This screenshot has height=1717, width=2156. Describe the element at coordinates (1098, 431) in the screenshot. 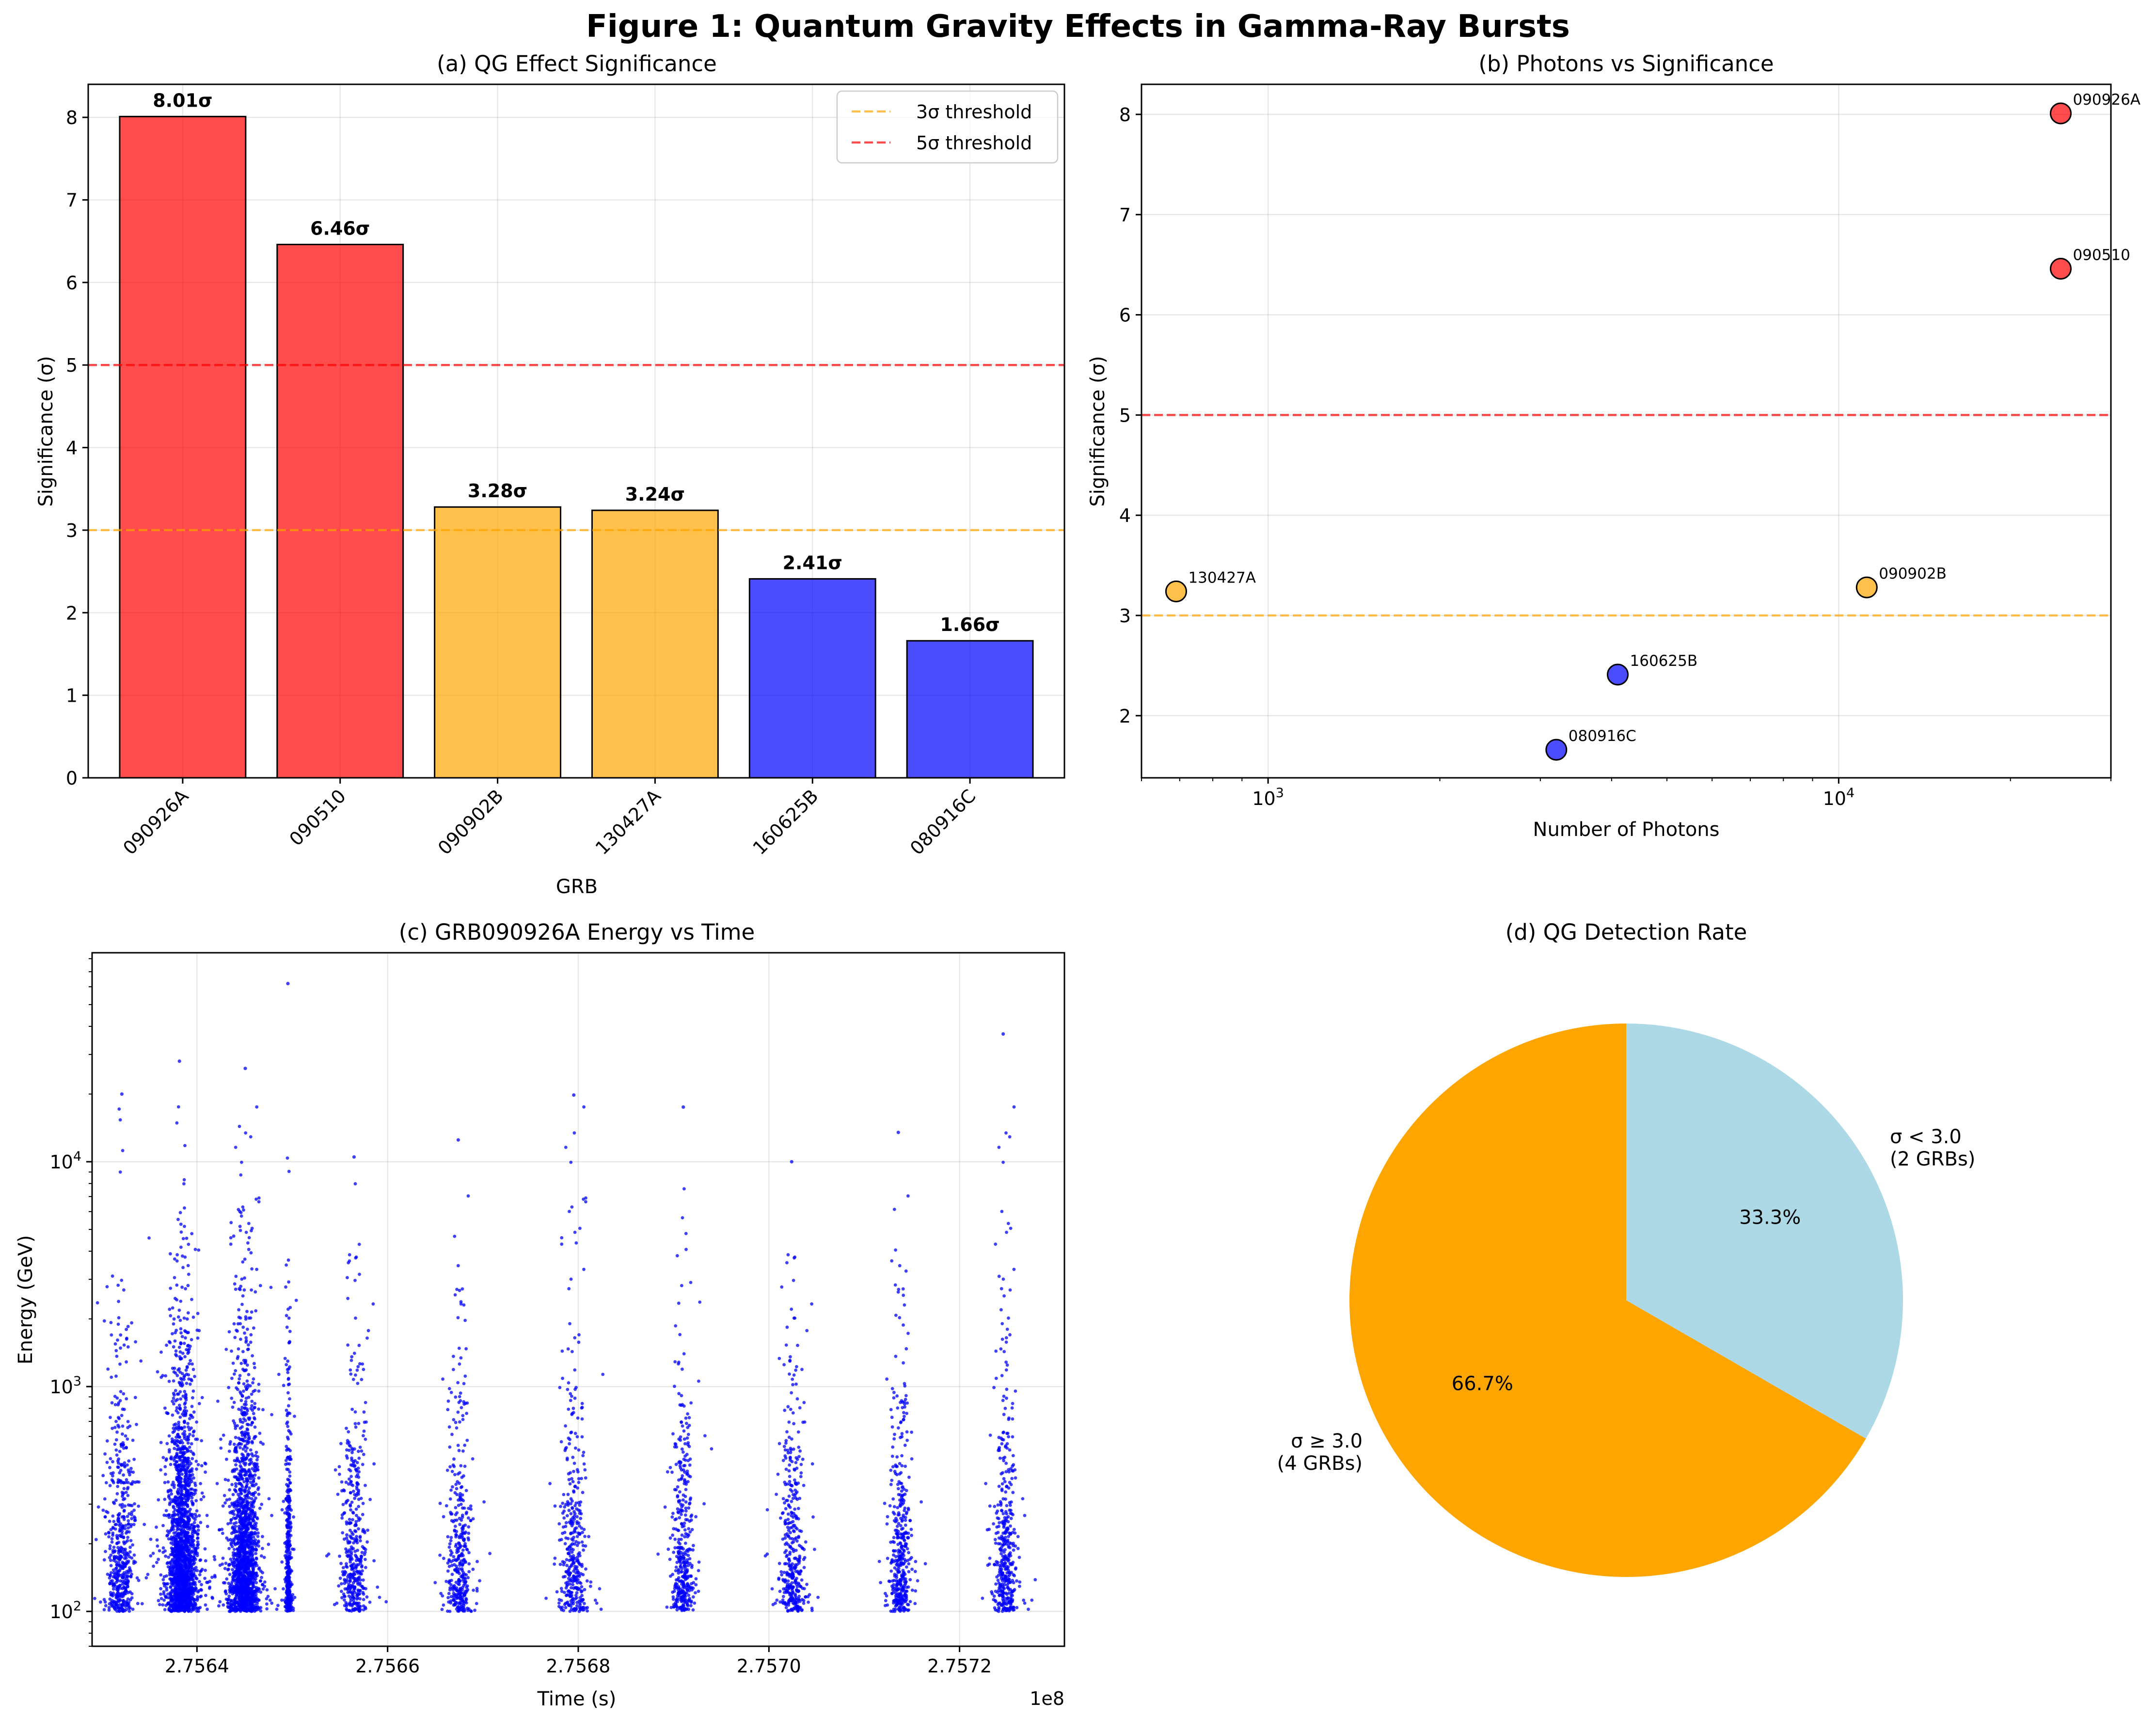

I see `panel-b-ylabel: Significance (σ)` at that location.